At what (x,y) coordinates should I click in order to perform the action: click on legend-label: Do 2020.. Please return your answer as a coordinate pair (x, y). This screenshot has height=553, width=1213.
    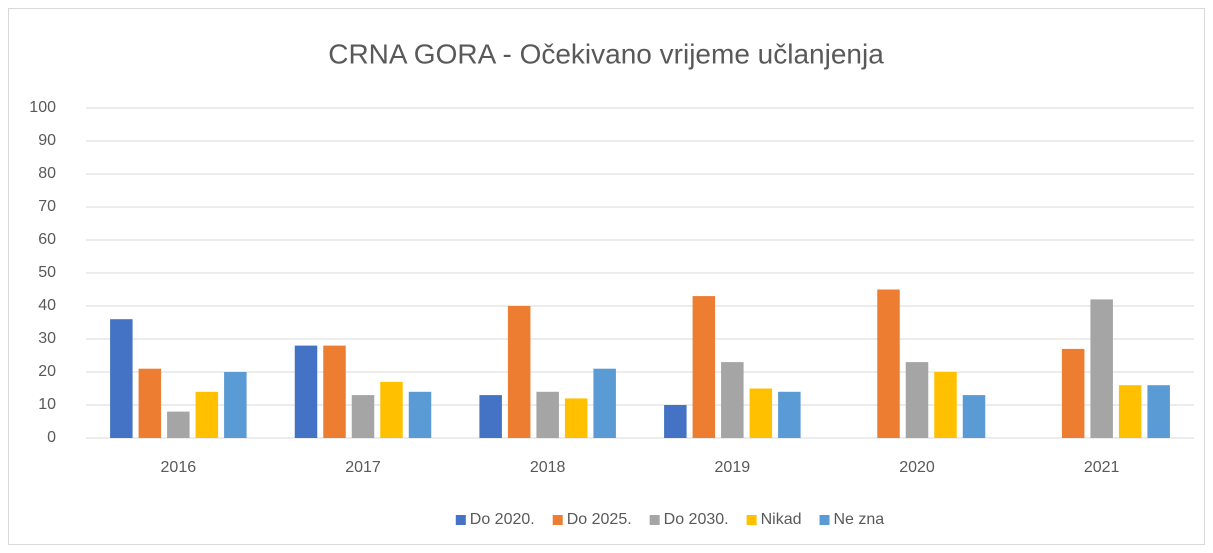
    Looking at the image, I should click on (502, 519).